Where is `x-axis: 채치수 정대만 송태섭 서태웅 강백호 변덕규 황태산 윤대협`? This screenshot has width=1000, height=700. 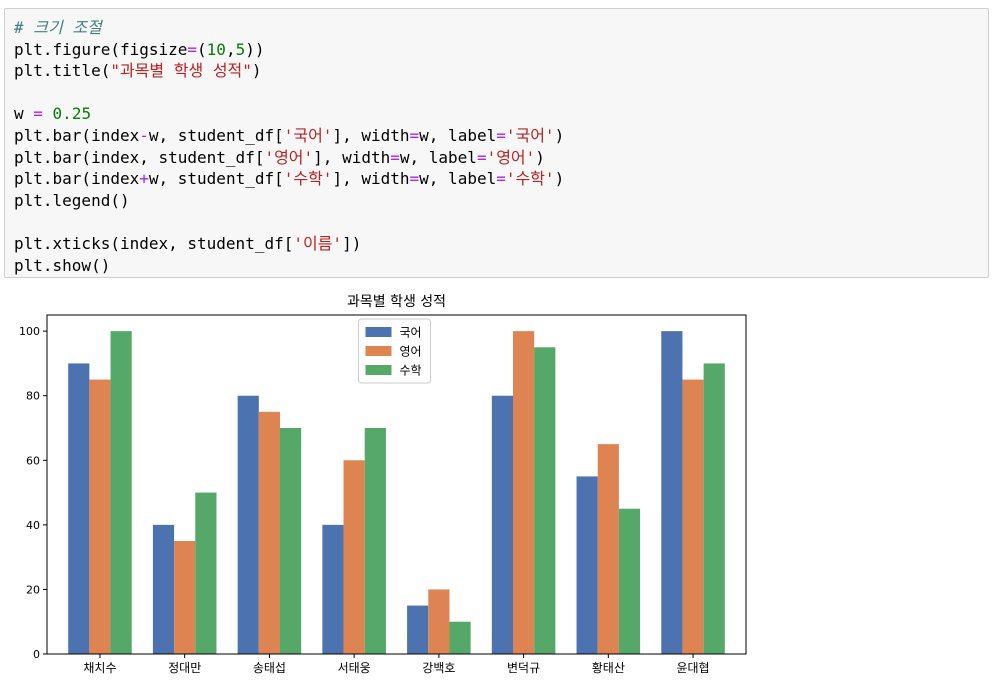 x-axis: 채치수 정대만 송태섭 서태웅 강백호 변덕규 황태산 윤대협 is located at coordinates (396, 664).